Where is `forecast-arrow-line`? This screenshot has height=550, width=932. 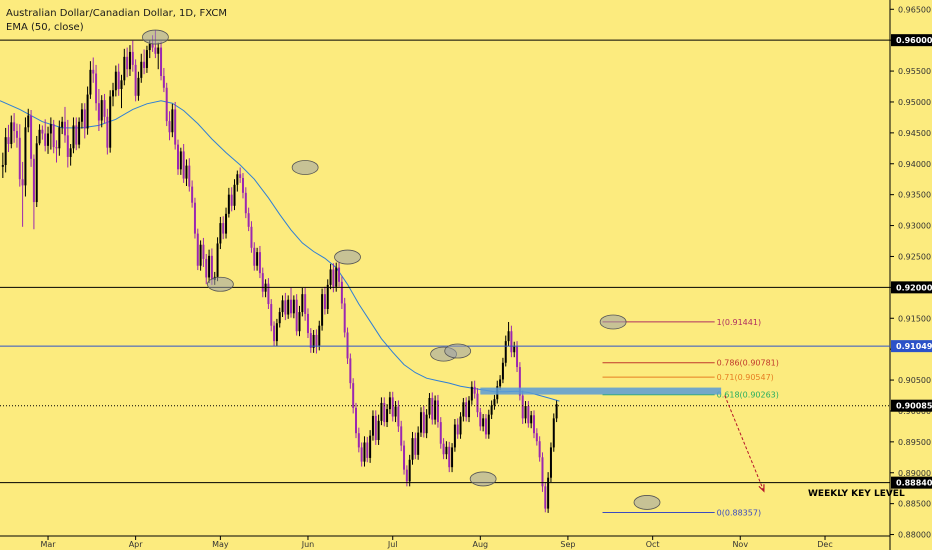
forecast-arrow-line is located at coordinates (744, 443).